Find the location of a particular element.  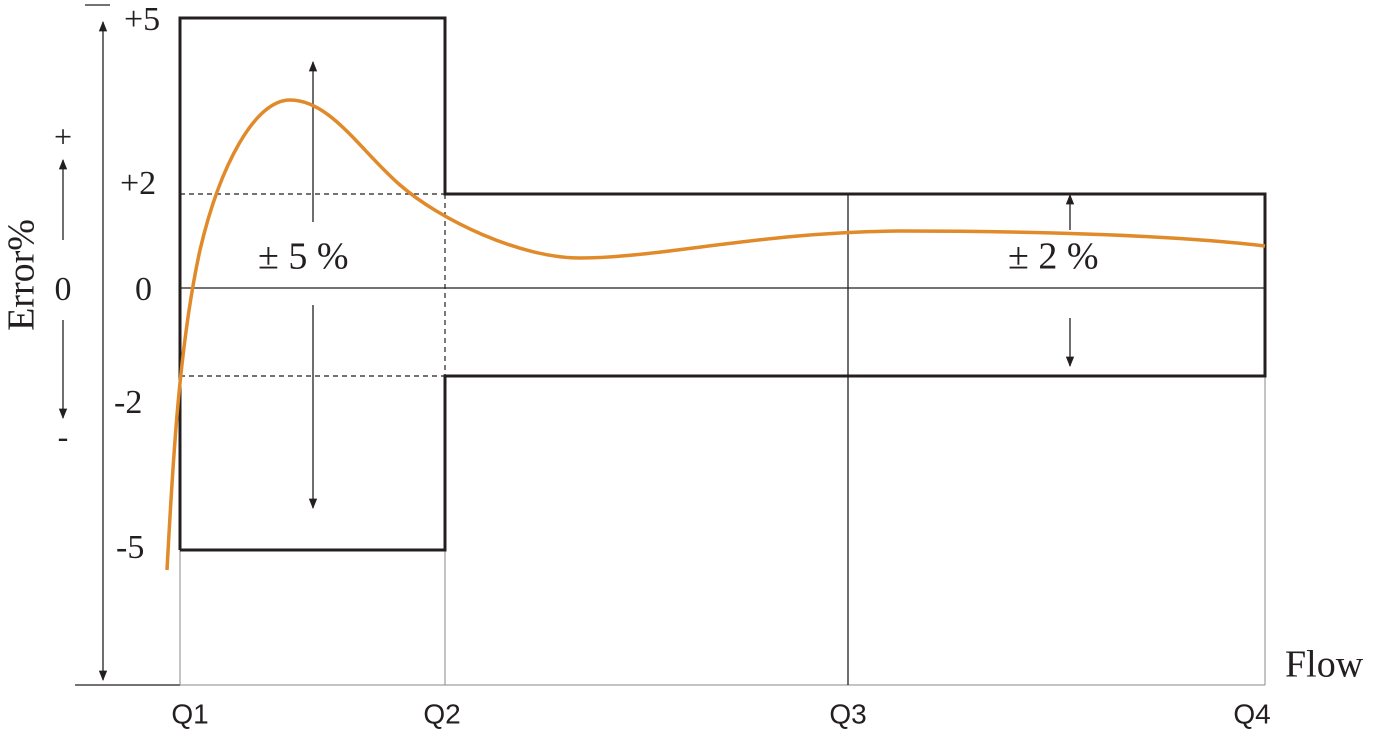

y-tick-label: -5 is located at coordinates (130, 547).